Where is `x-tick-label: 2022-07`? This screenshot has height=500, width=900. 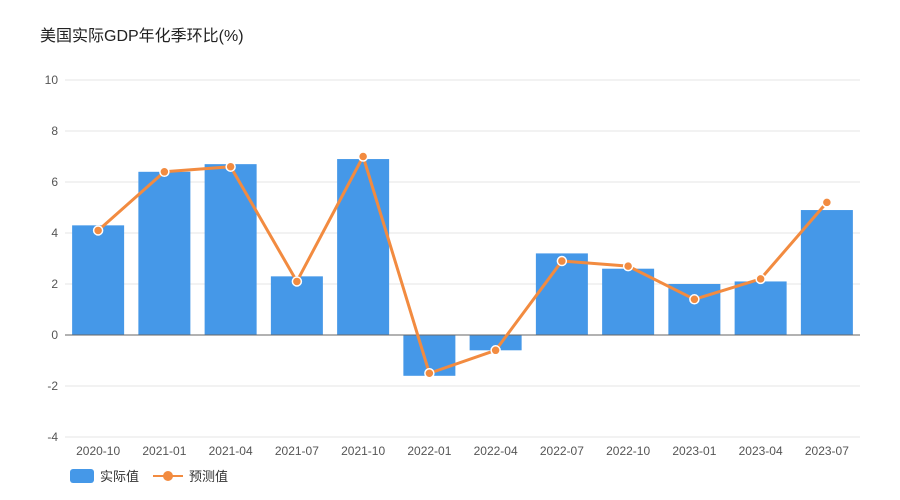
x-tick-label: 2022-07 is located at coordinates (562, 451).